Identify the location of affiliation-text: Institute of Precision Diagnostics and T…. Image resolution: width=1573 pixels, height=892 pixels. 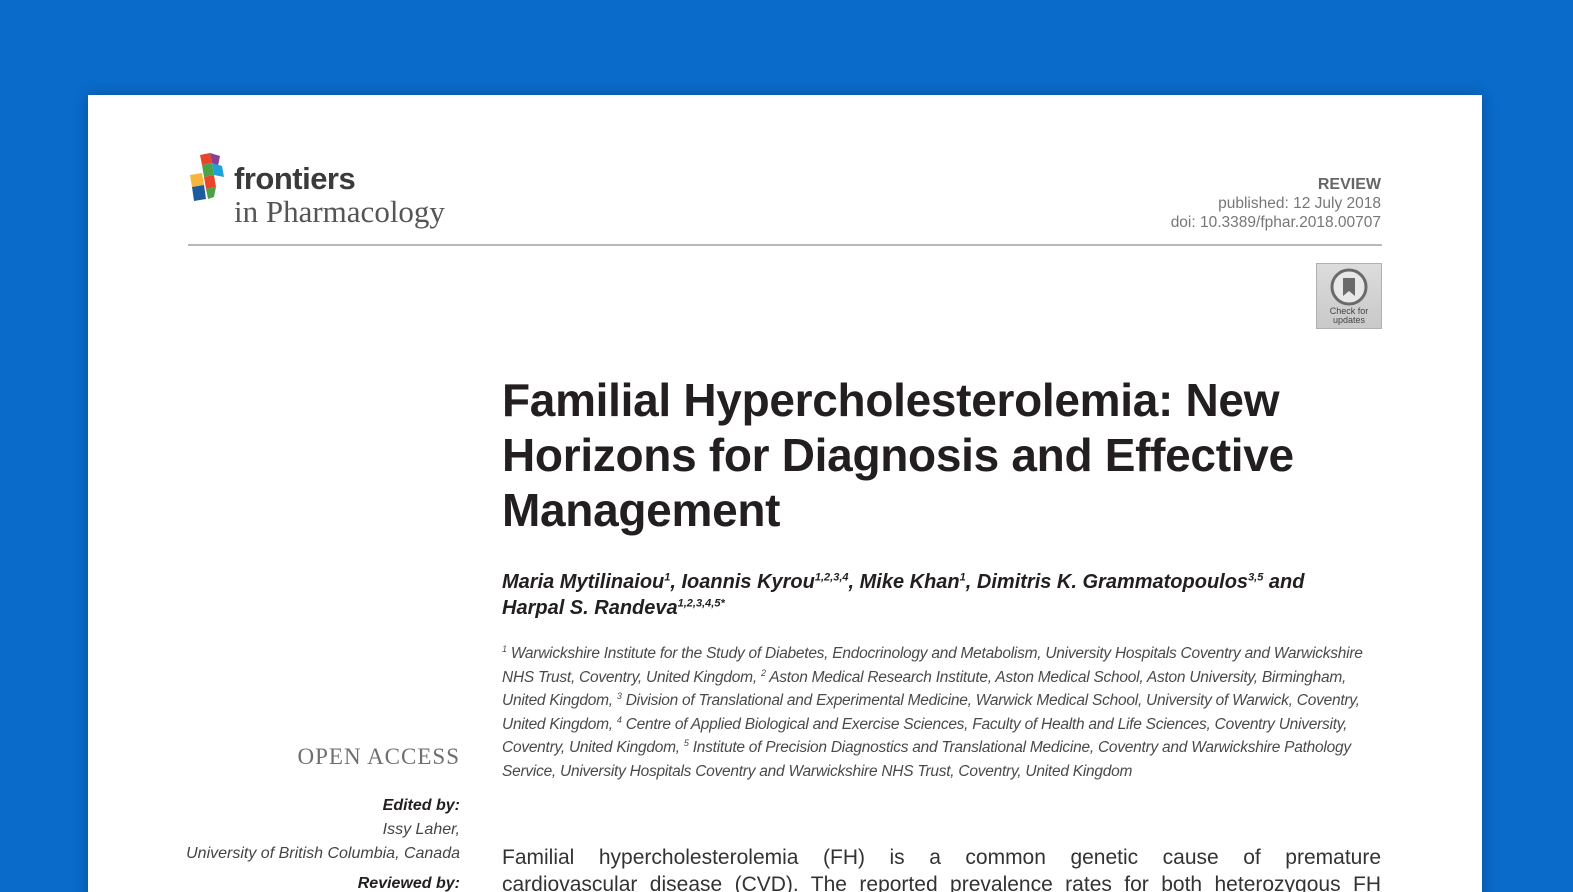
(926, 759).